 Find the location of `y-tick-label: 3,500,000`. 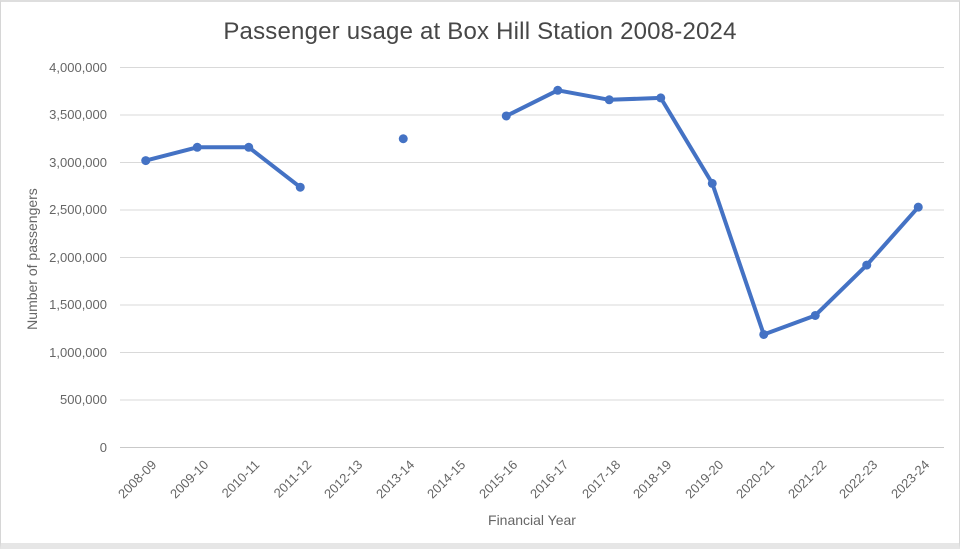

y-tick-label: 3,500,000 is located at coordinates (78, 114).